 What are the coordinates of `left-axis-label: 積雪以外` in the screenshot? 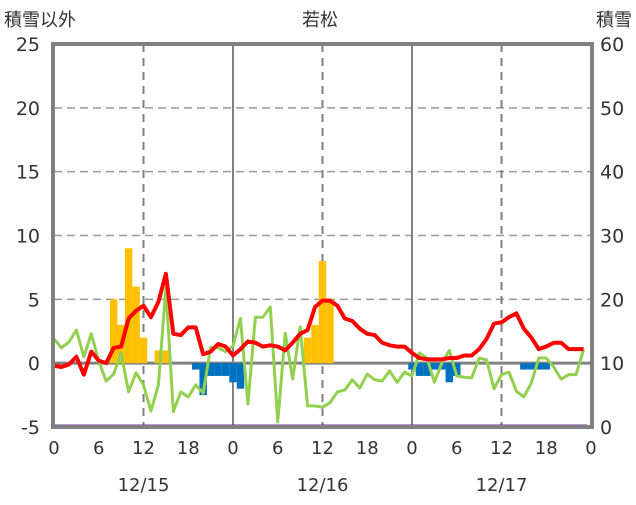 It's located at (40, 20).